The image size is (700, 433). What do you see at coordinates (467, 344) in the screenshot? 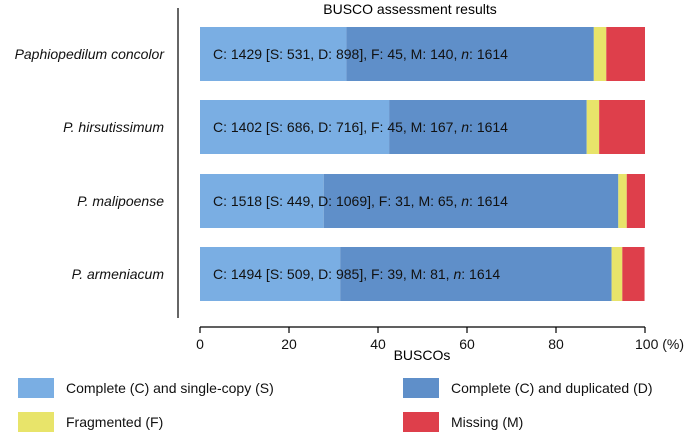
I see `x-tick-label-3: 60` at bounding box center [467, 344].